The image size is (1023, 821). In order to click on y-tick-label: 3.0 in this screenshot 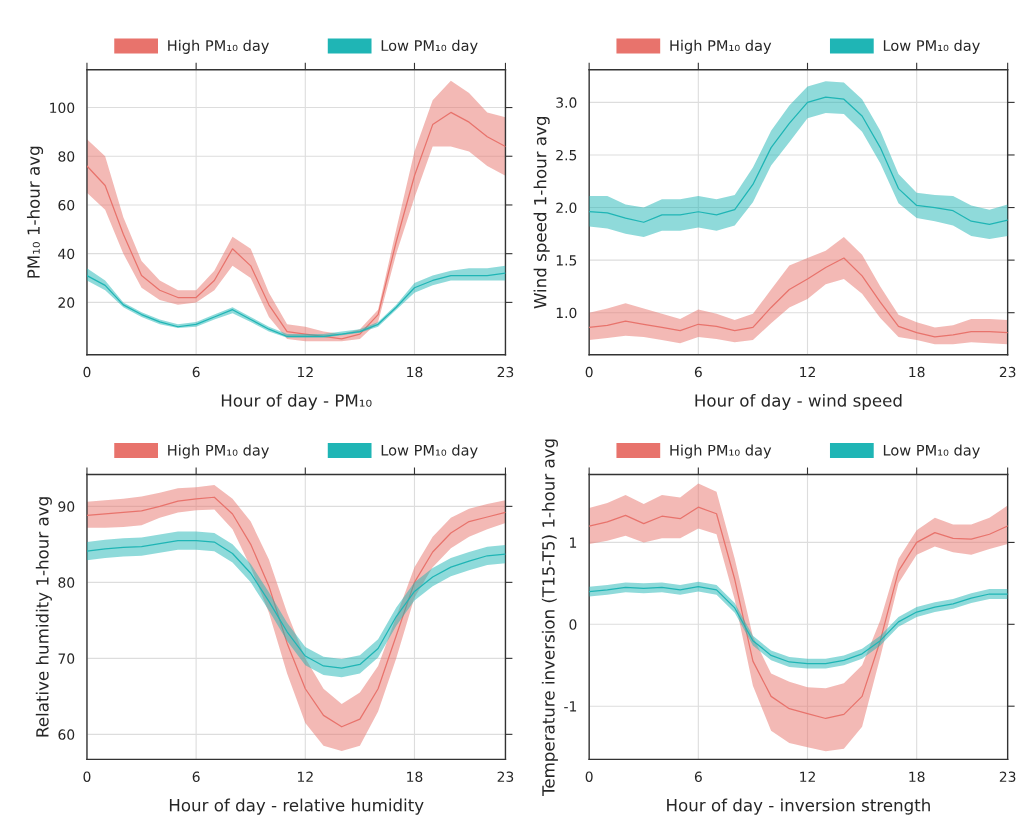, I will do `click(566, 102)`.